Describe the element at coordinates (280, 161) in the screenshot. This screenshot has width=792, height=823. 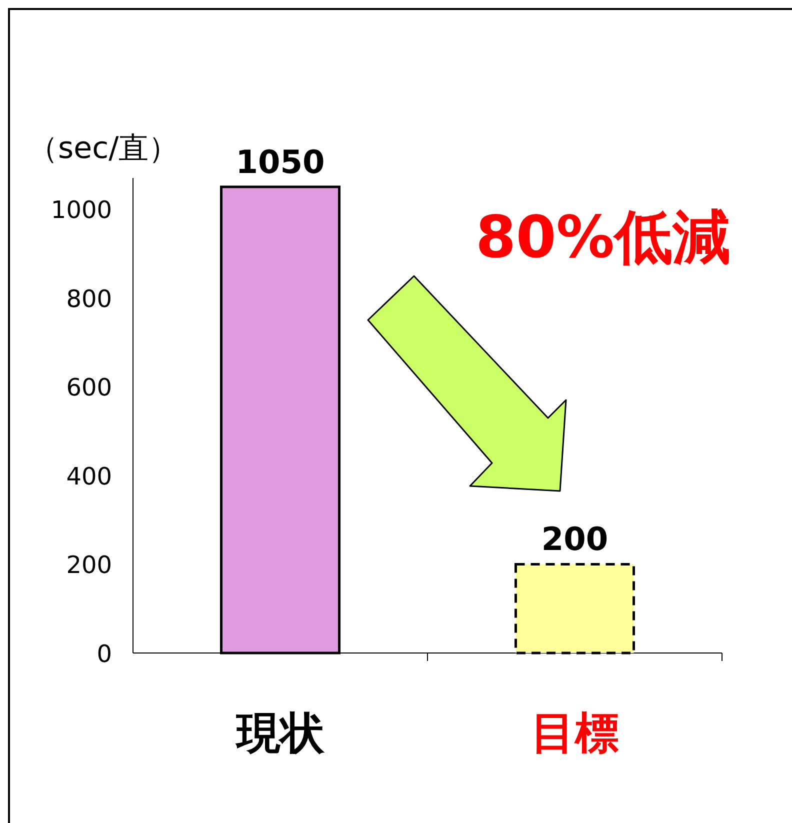
I see `data-label: 1050` at that location.